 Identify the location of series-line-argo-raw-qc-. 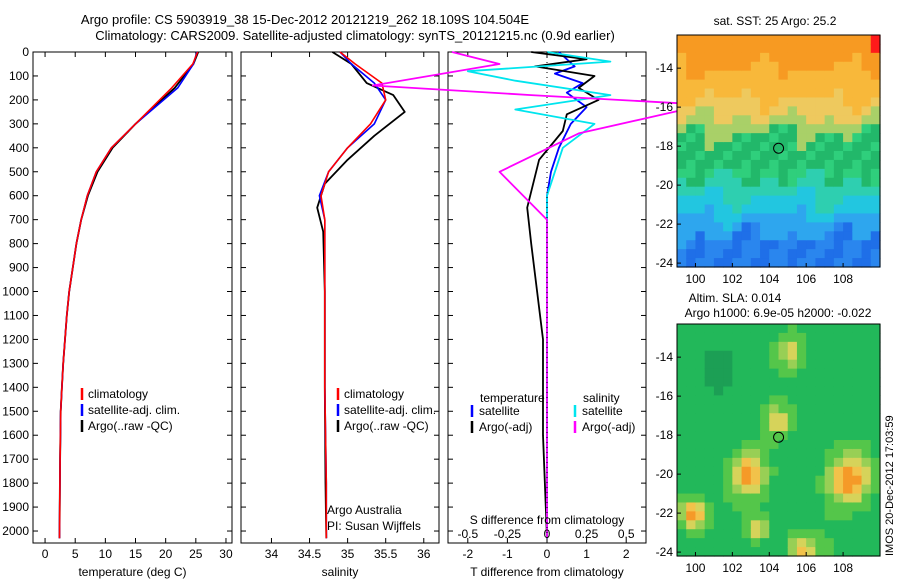
(361, 295).